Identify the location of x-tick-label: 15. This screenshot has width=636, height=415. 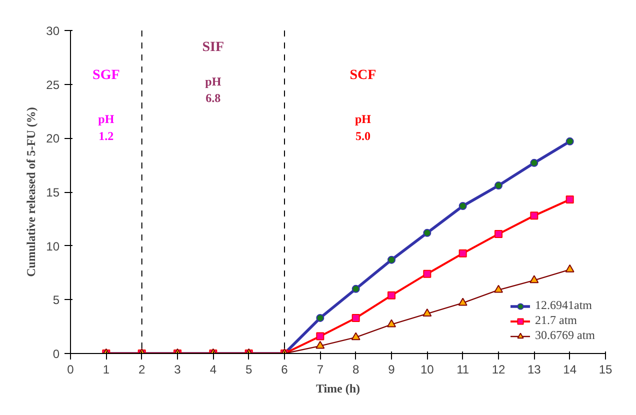
(605, 369).